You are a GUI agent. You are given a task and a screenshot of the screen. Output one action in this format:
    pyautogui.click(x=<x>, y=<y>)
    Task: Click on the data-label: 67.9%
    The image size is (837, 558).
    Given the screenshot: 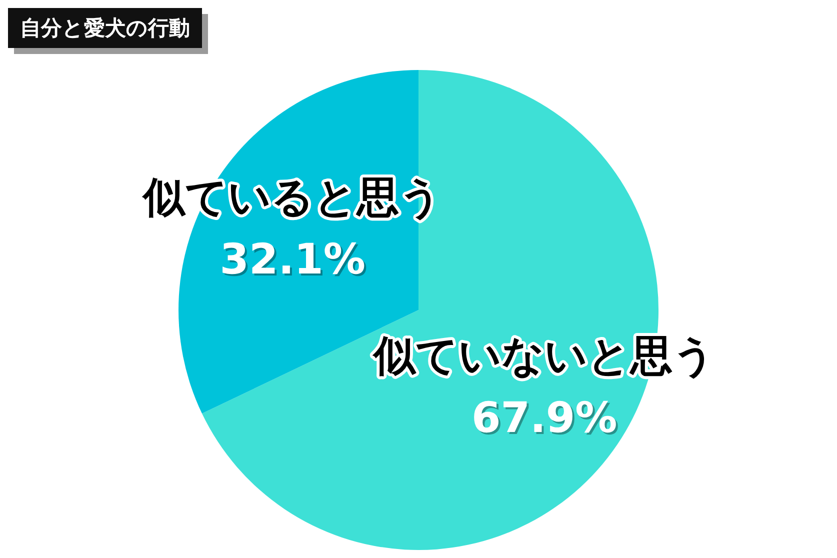 What is the action you would take?
    pyautogui.click(x=547, y=419)
    